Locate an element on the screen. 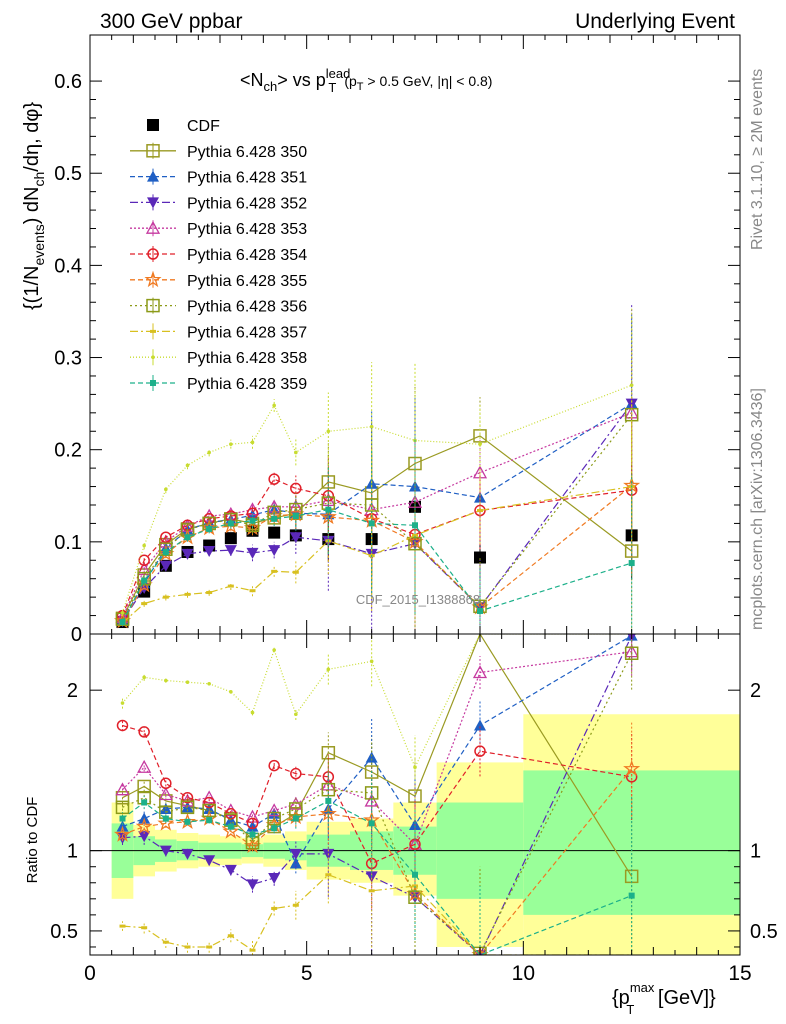 This screenshot has height=1024, width=786. ratio-line-p351 is located at coordinates (377, 750).